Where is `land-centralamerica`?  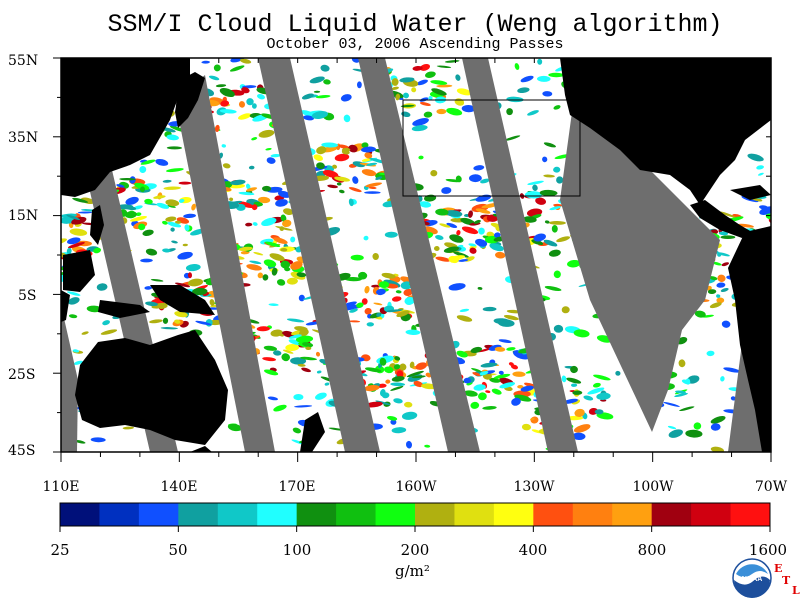 land-centralamerica is located at coordinates (721, 219).